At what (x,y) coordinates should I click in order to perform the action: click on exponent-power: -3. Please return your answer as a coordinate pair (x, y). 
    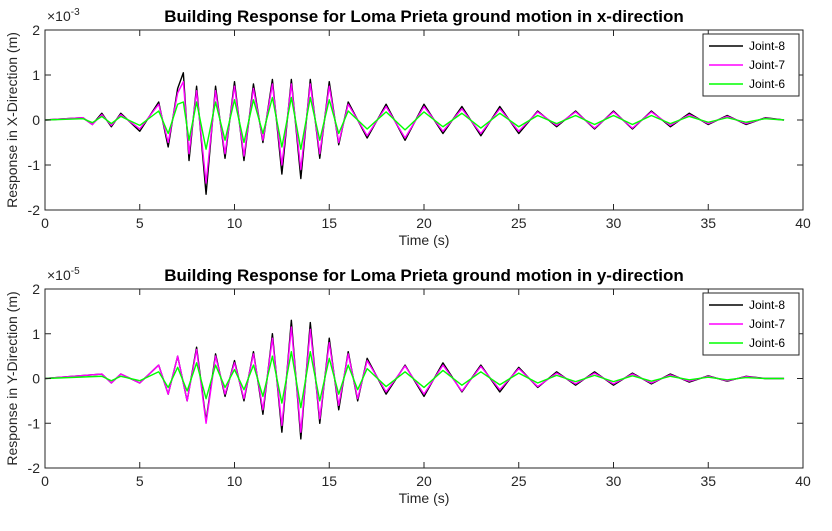
    Looking at the image, I should click on (75, 12).